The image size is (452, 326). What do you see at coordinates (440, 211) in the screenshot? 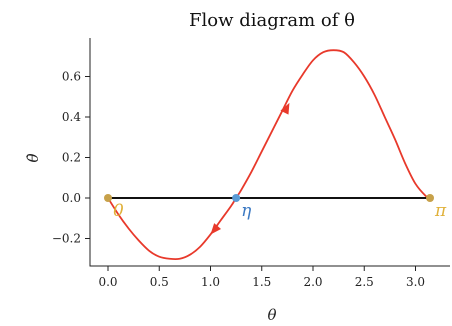
I see `fixed-point-label: π` at bounding box center [440, 211].